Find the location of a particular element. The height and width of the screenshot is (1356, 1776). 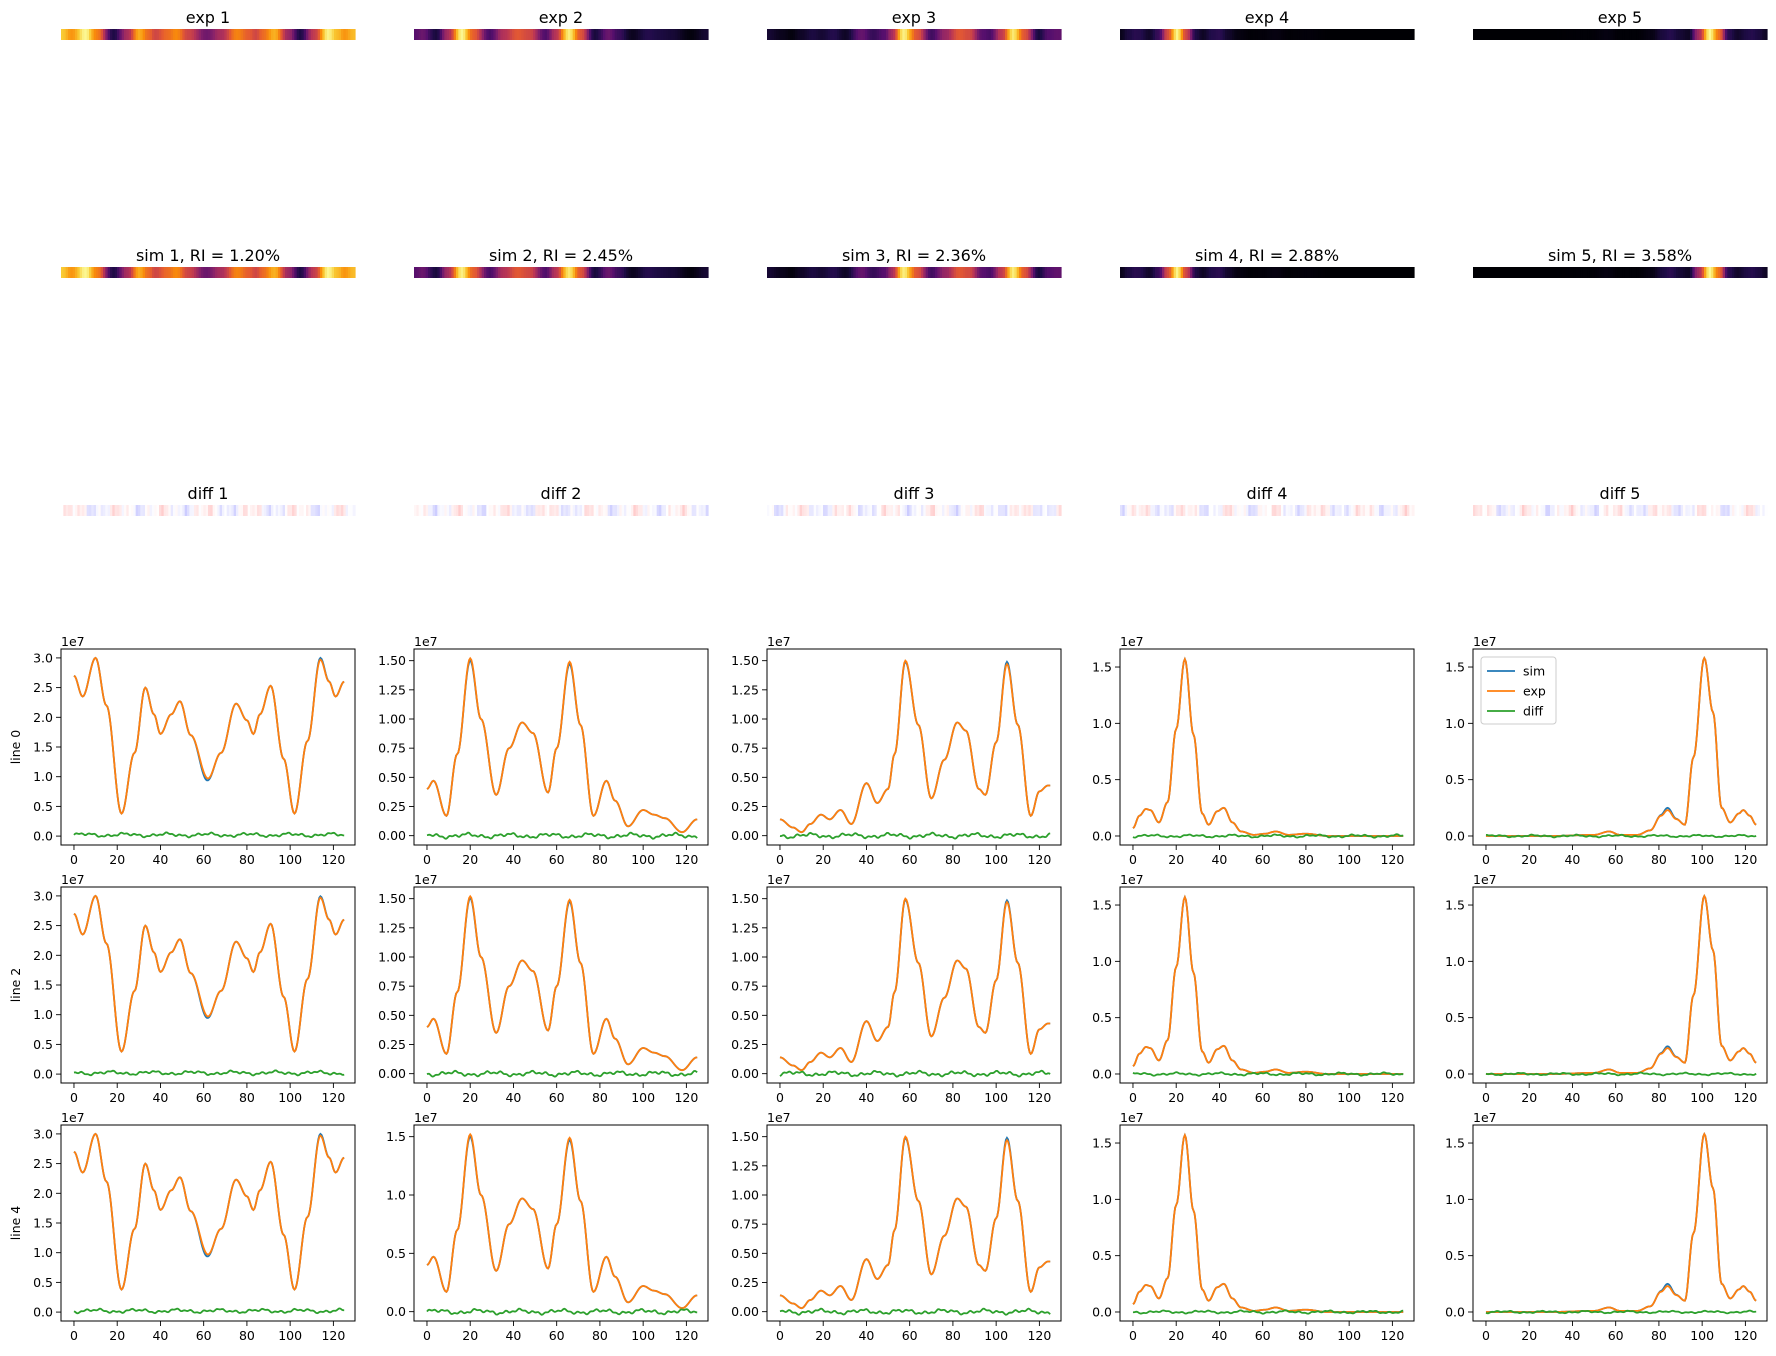

x-tick-label: 20 is located at coordinates (1176, 1097).